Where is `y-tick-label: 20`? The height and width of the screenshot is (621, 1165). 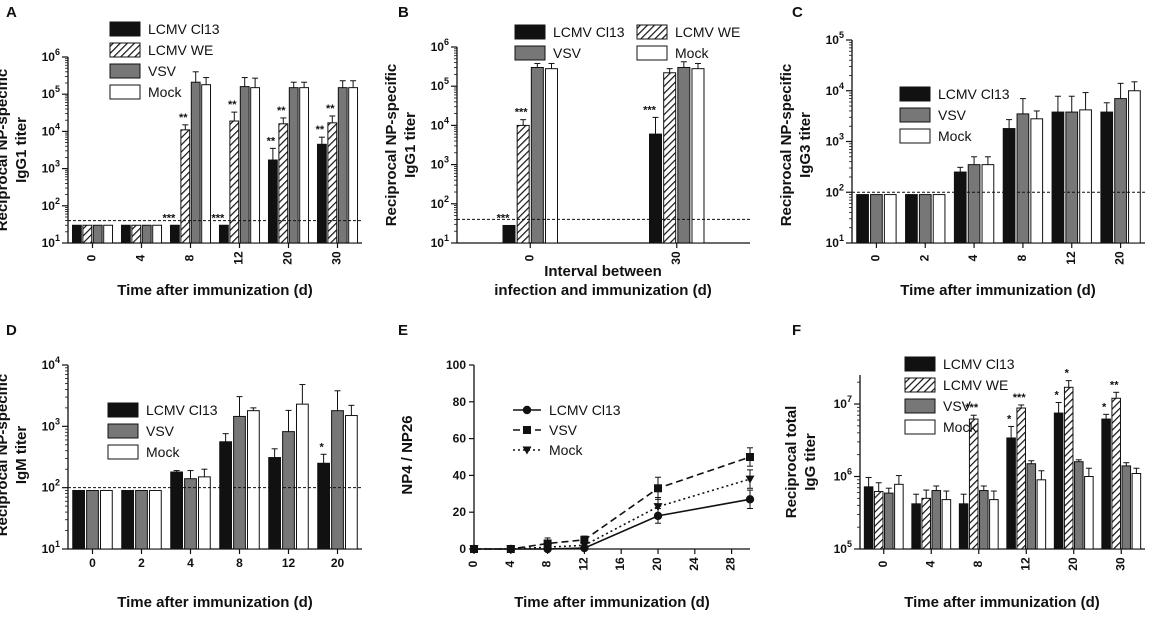 y-tick-label: 20 is located at coordinates (460, 512).